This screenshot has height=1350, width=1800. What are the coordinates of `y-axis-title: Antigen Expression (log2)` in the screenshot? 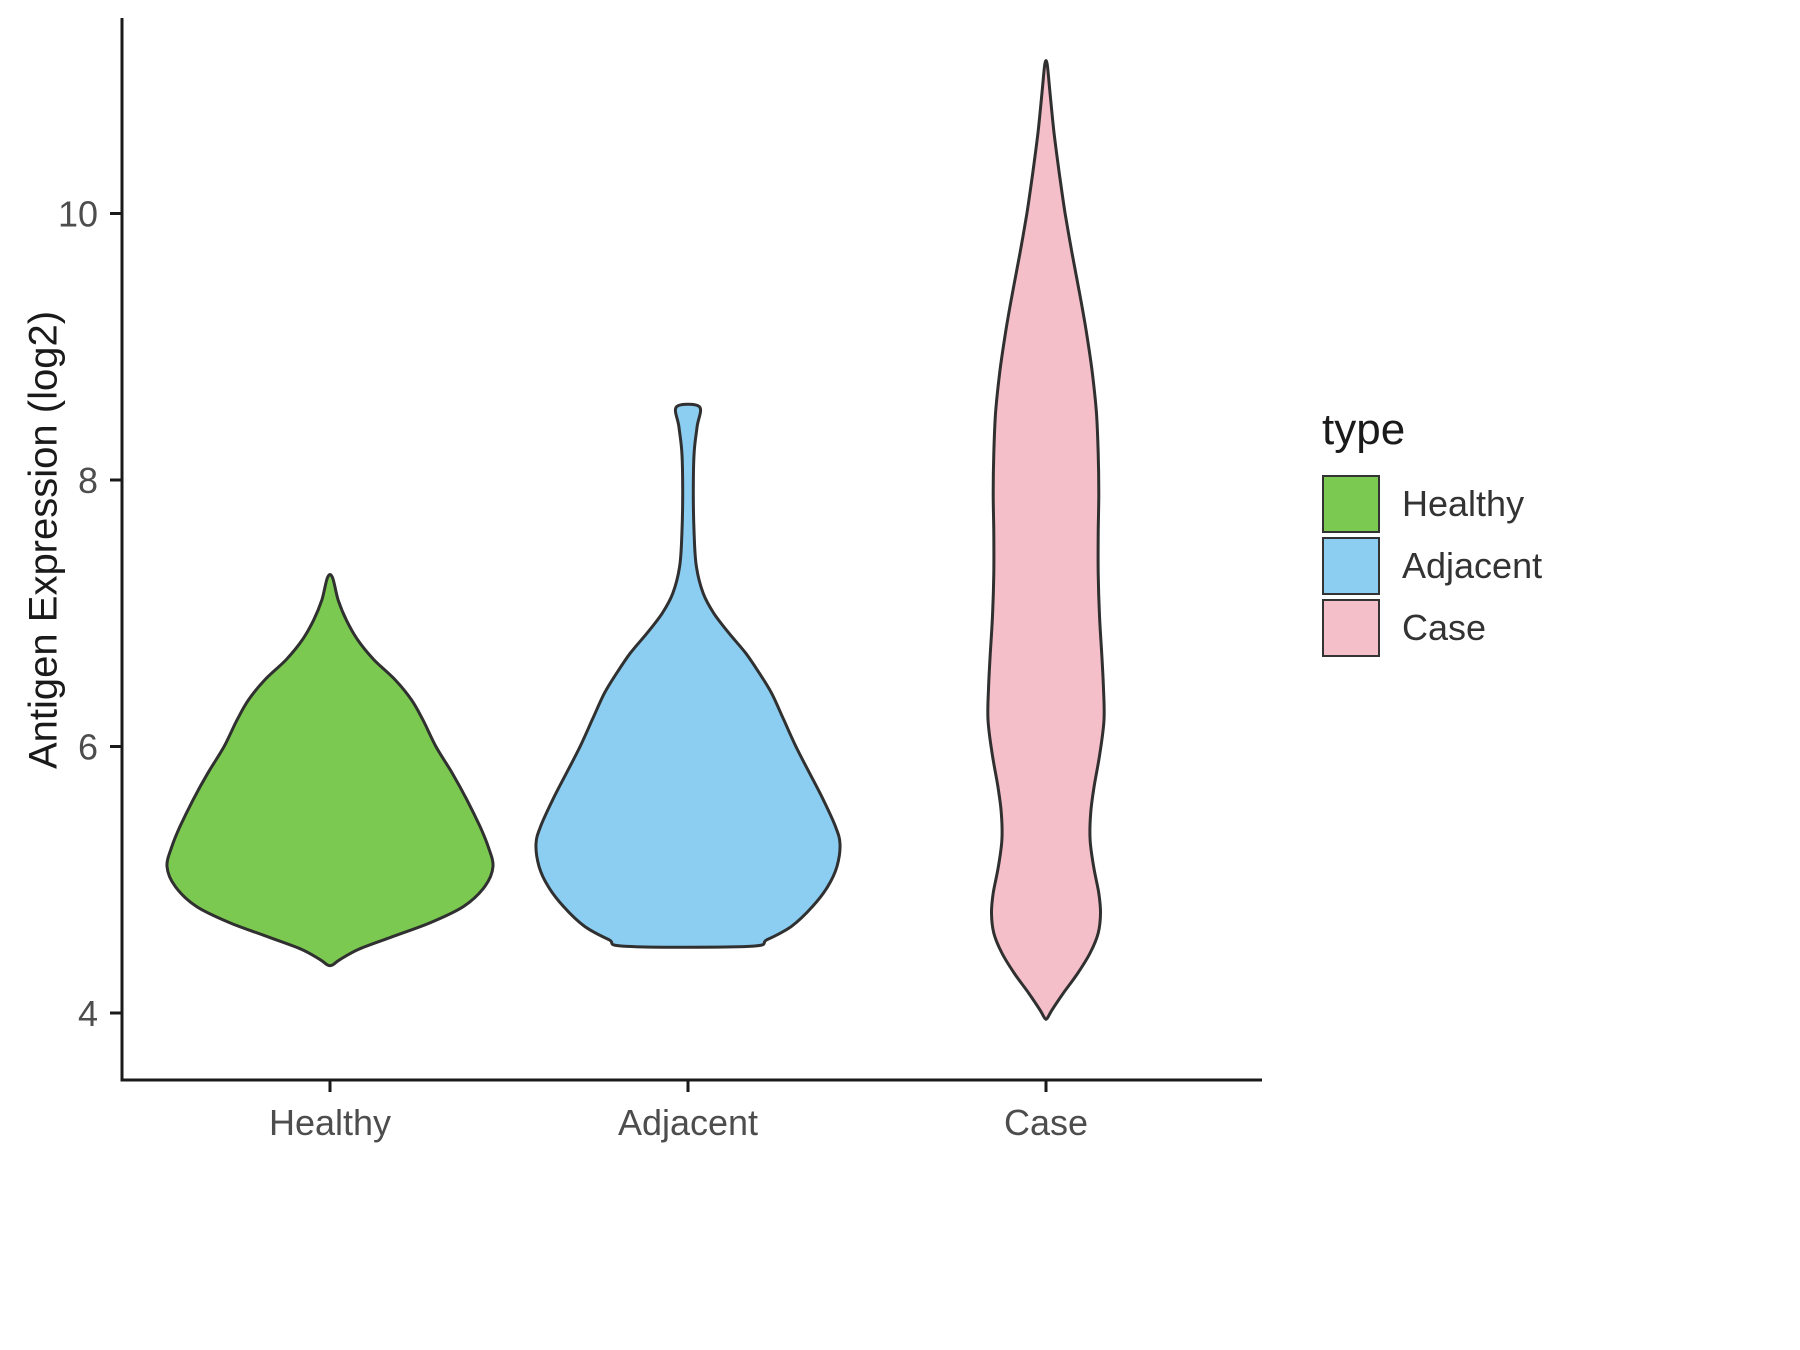 It's located at (43, 540).